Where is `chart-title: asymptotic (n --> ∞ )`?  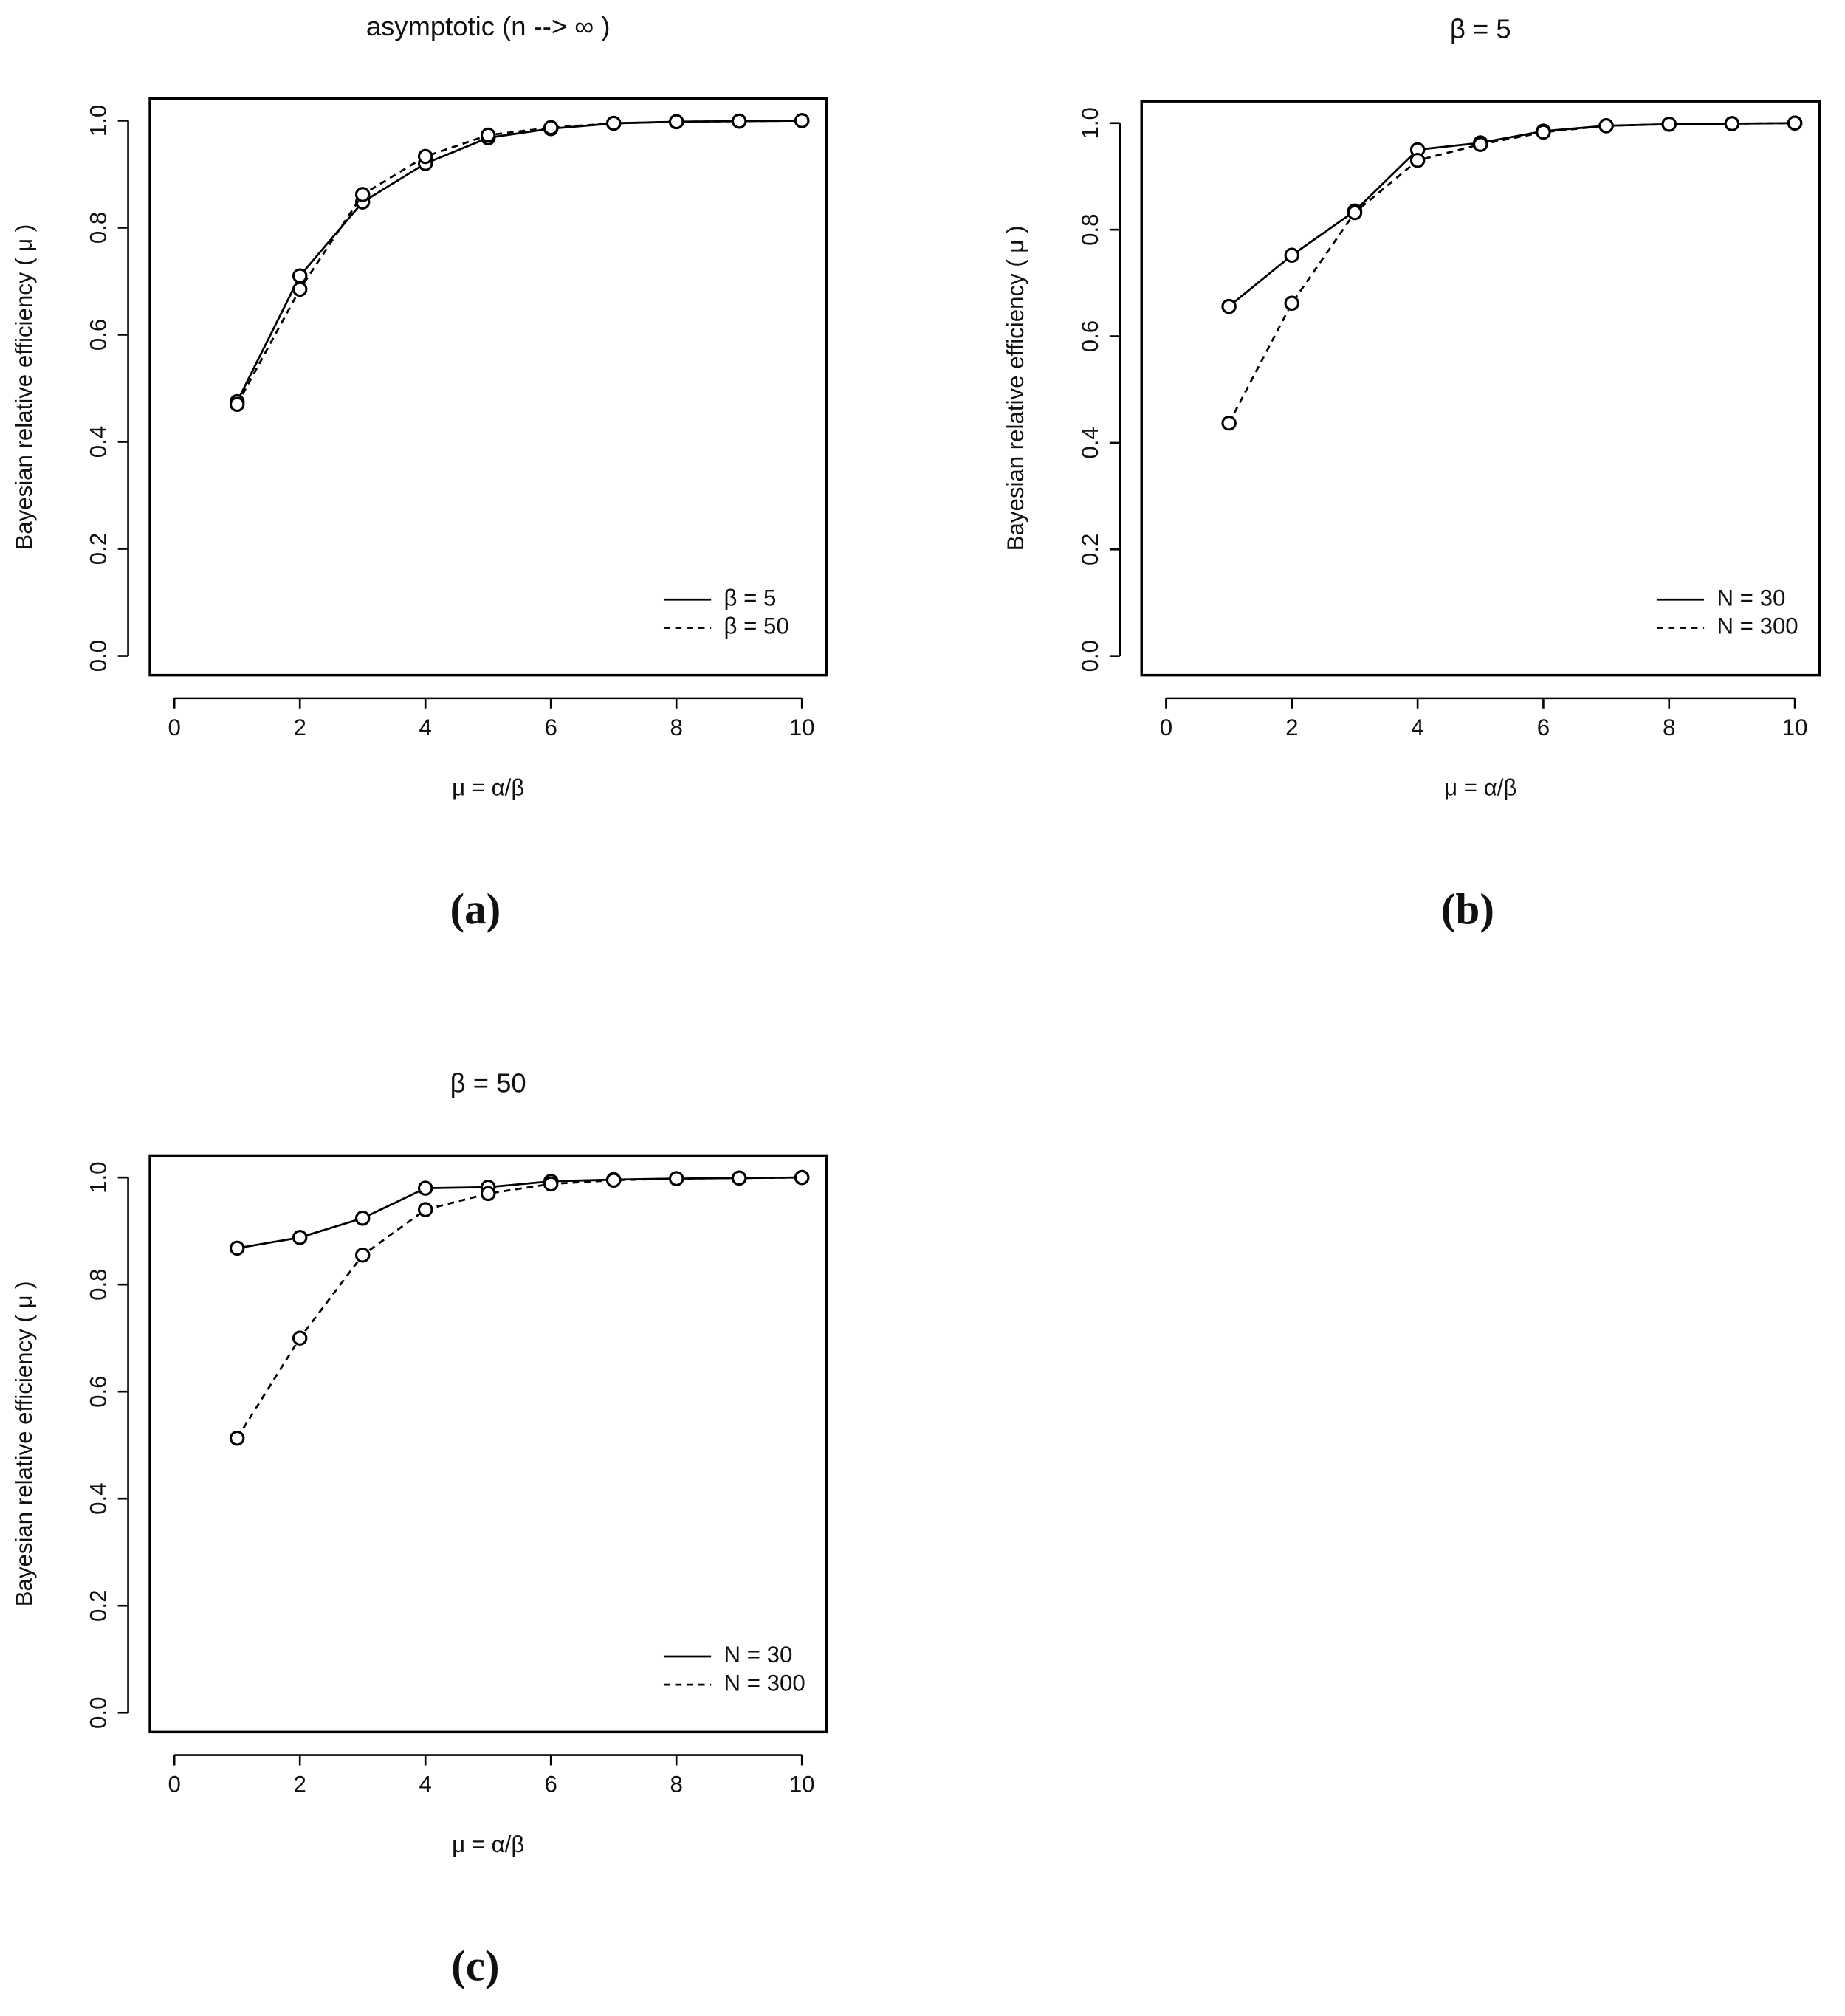
chart-title: asymptotic (n --> ∞ ) is located at coordinates (488, 26).